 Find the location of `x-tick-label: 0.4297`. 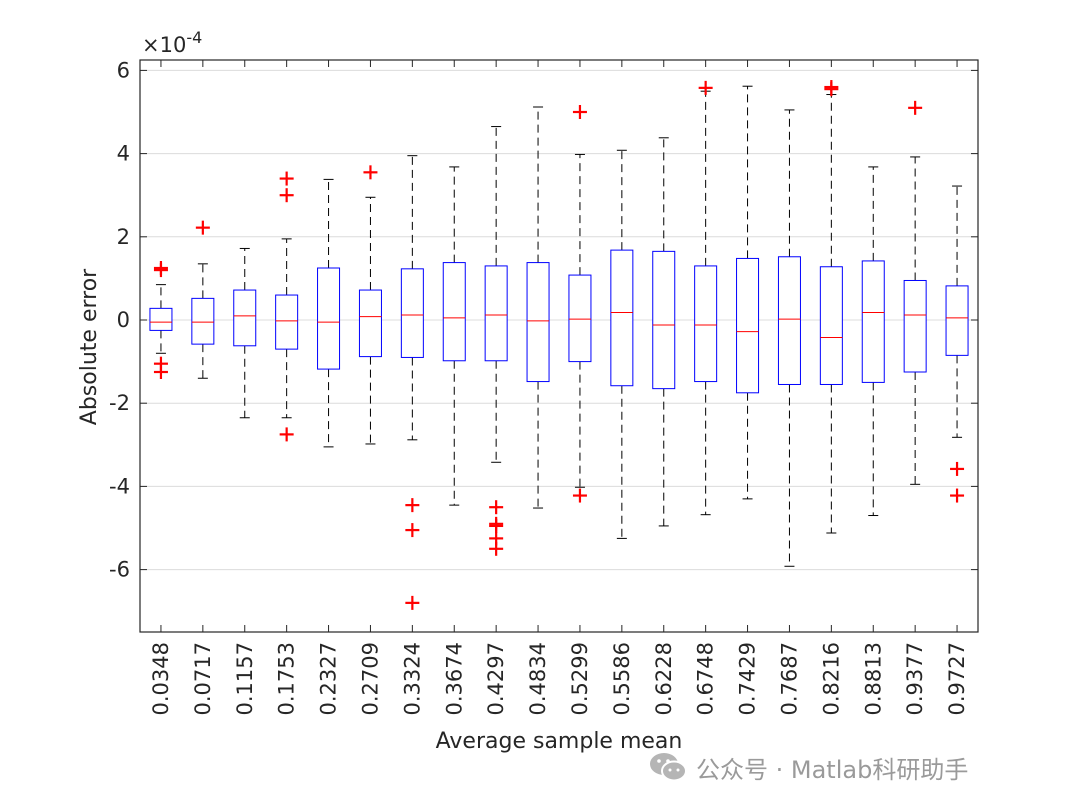

x-tick-label: 0.4297 is located at coordinates (496, 678).